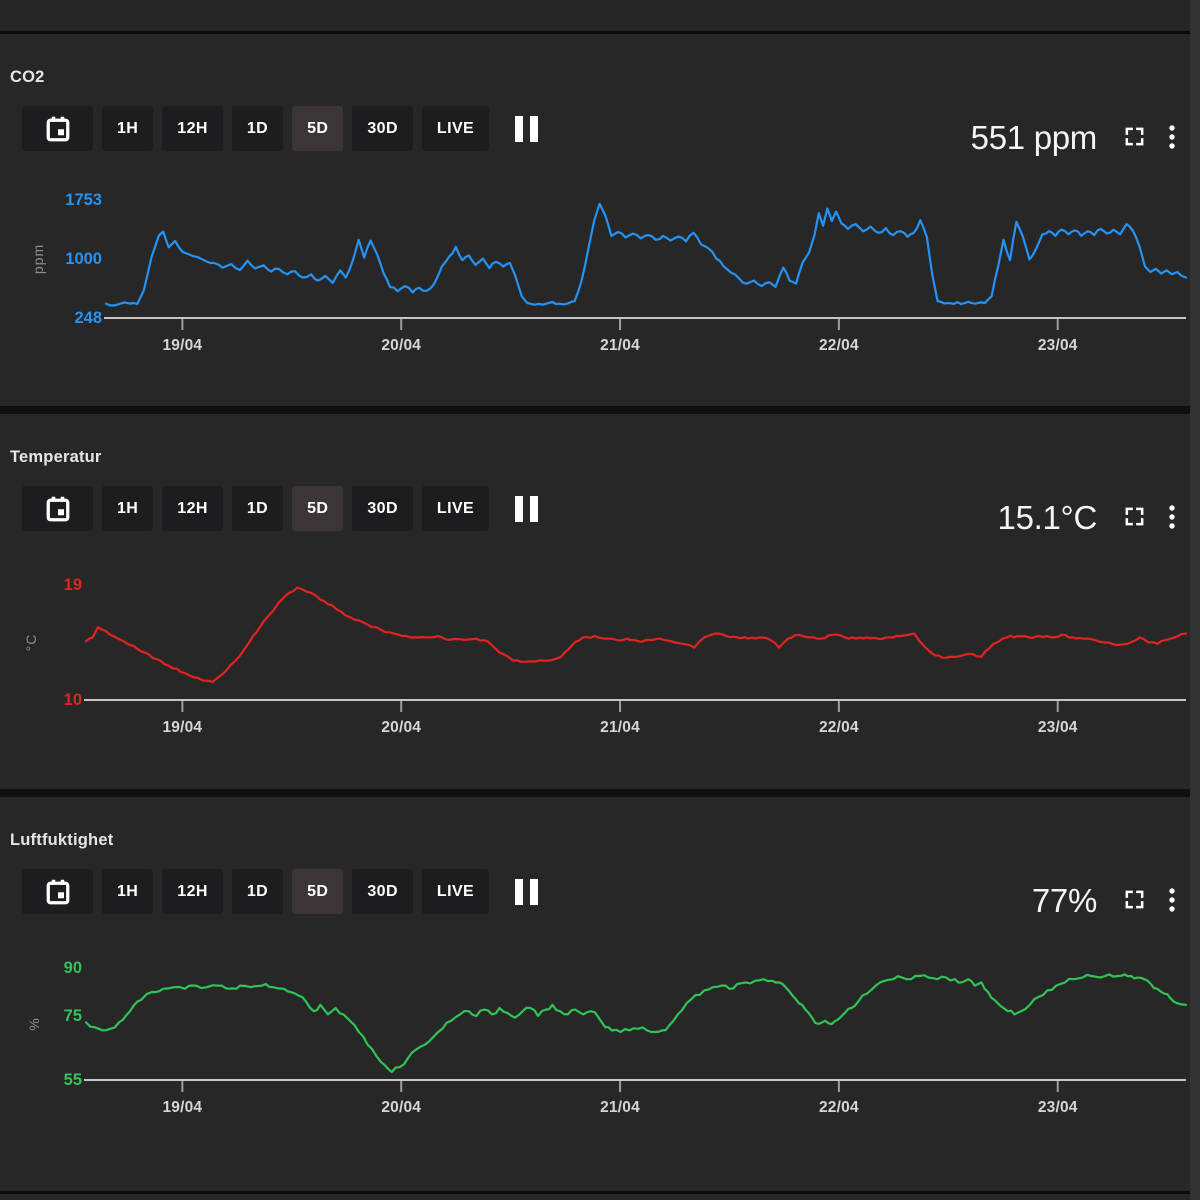  What do you see at coordinates (73, 585) in the screenshot?
I see `y-axis-tick-label: 19` at bounding box center [73, 585].